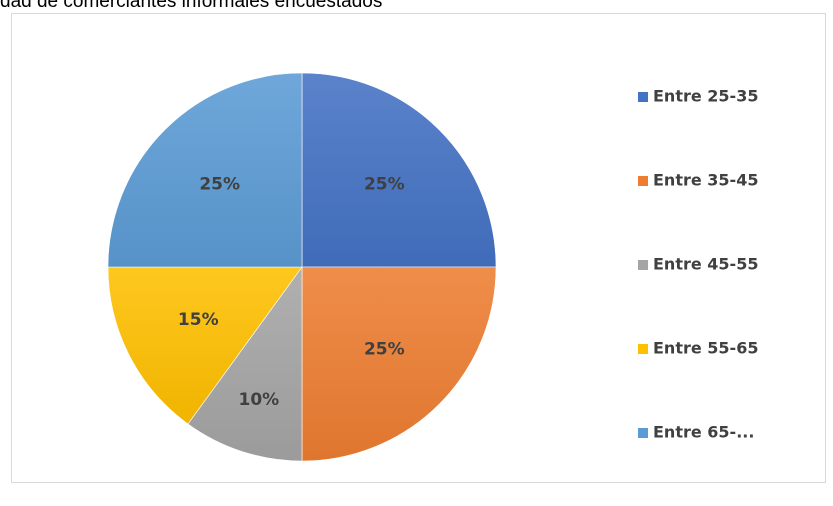 This screenshot has width=833, height=506. Describe the element at coordinates (258, 400) in the screenshot. I see `data-label-entre-45-55: 10%` at that location.